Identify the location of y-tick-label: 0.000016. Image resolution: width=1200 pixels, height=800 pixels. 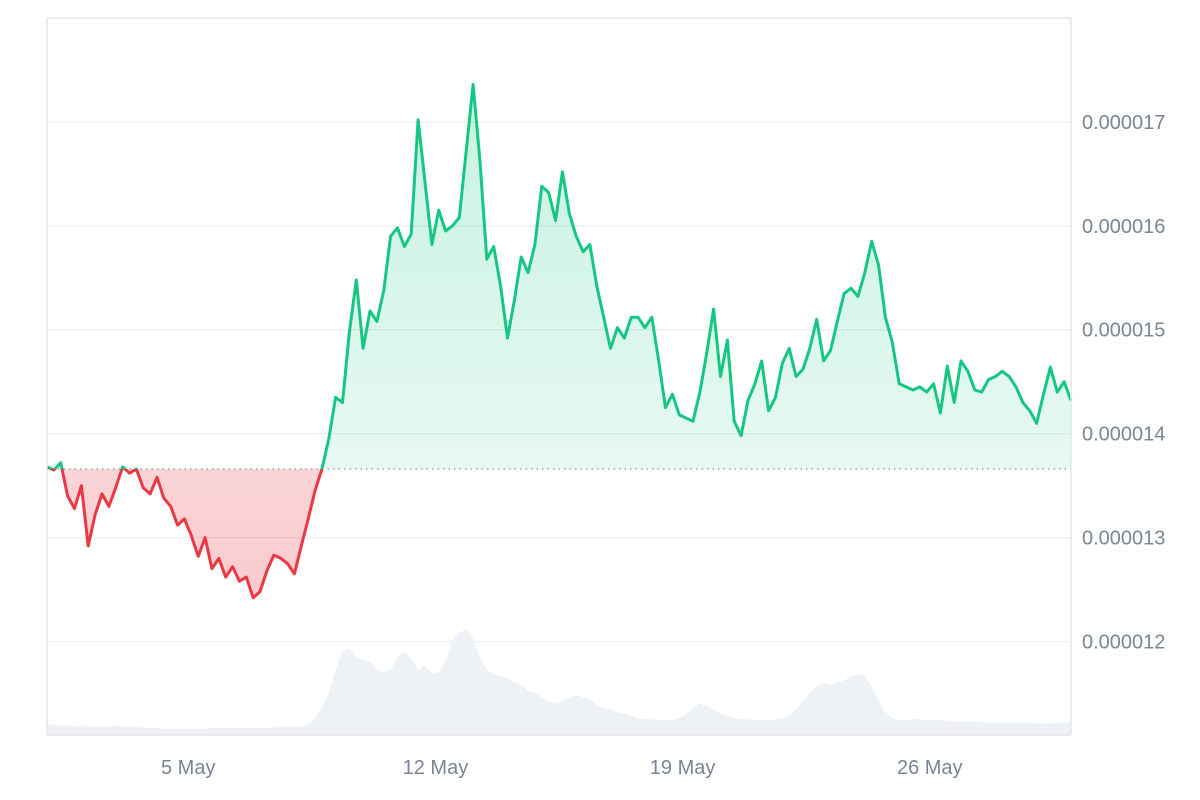
(1123, 227).